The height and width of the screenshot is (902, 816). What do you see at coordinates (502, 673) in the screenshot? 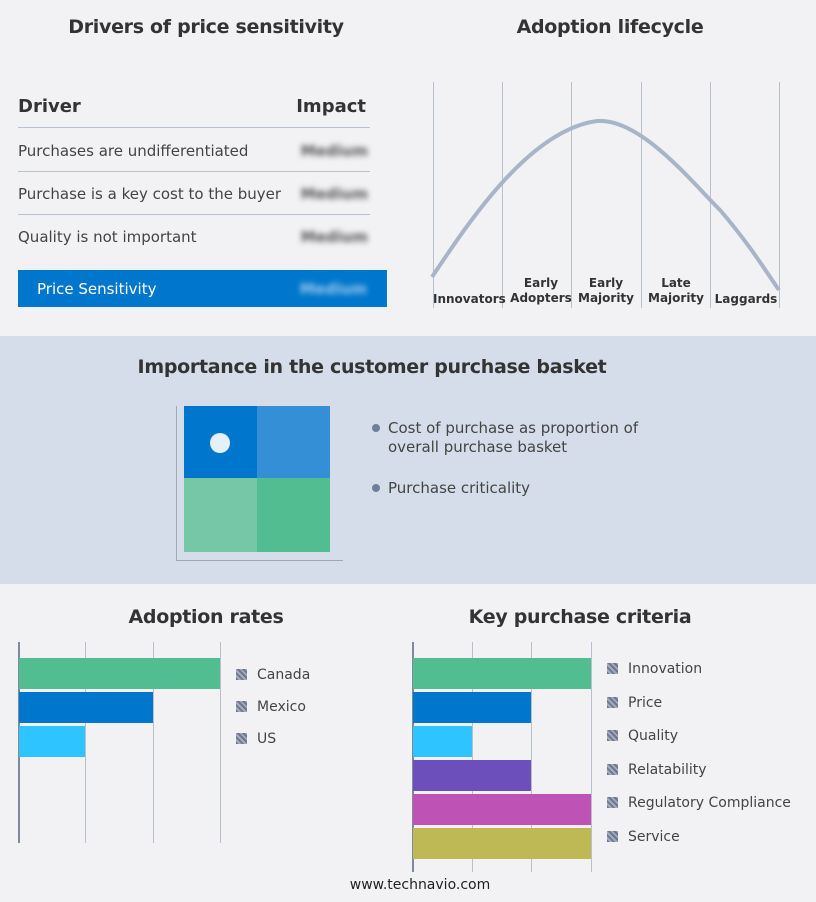
I see `bar-innovation` at bounding box center [502, 673].